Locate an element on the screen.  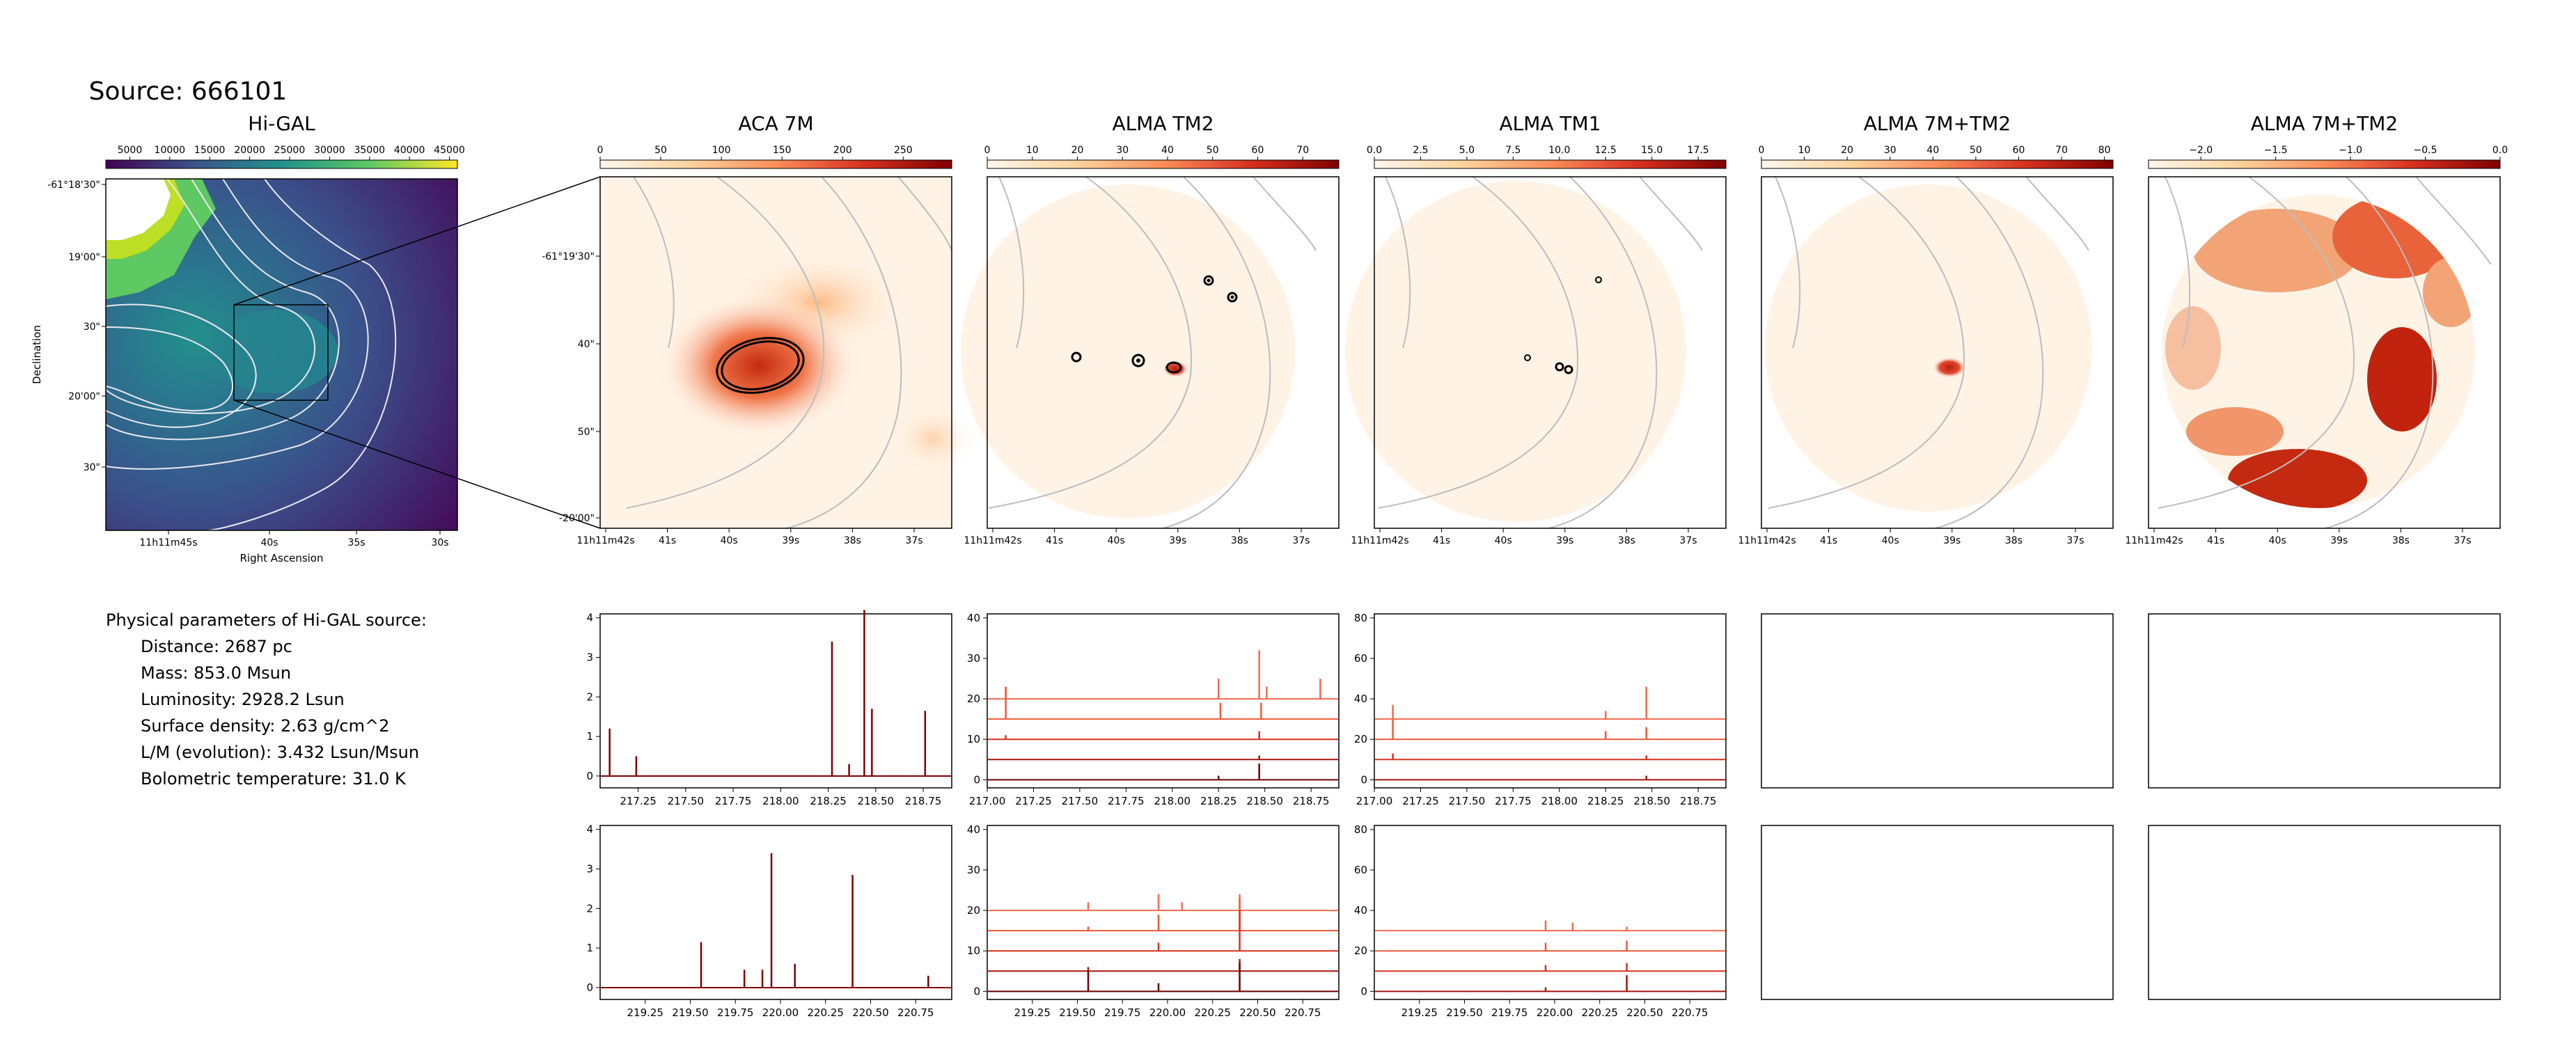
y-tick-label: 30" is located at coordinates (92, 467).